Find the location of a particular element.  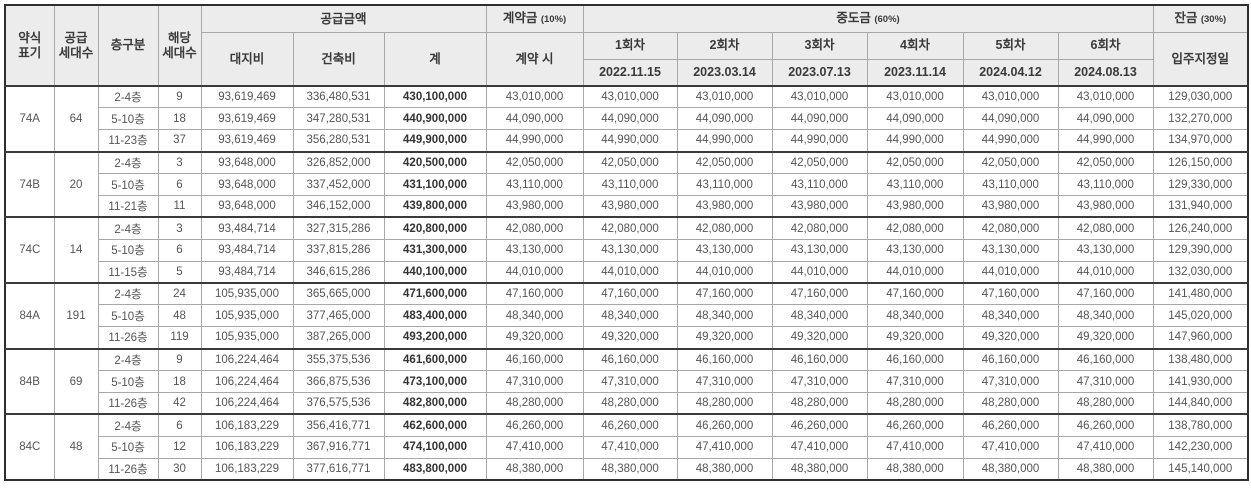

col-header-contract-when: 계약 시 is located at coordinates (534, 59).